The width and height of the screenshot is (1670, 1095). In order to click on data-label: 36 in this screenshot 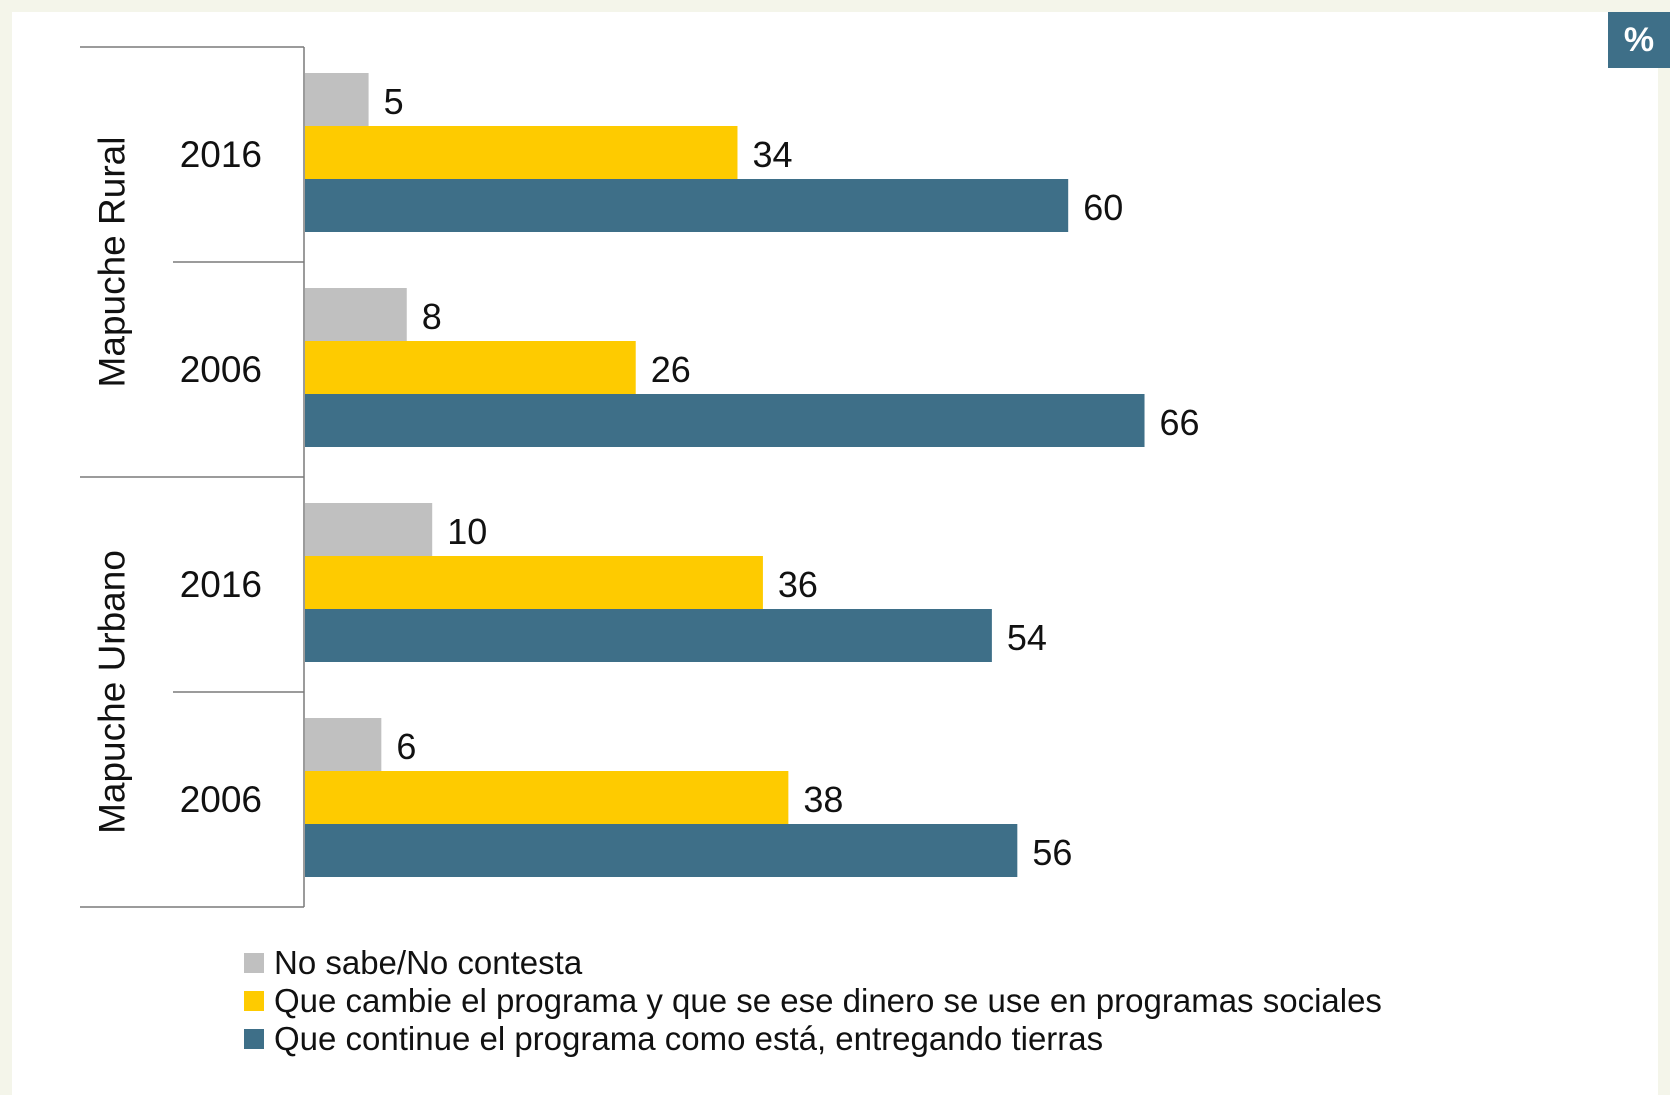, I will do `click(798, 584)`.